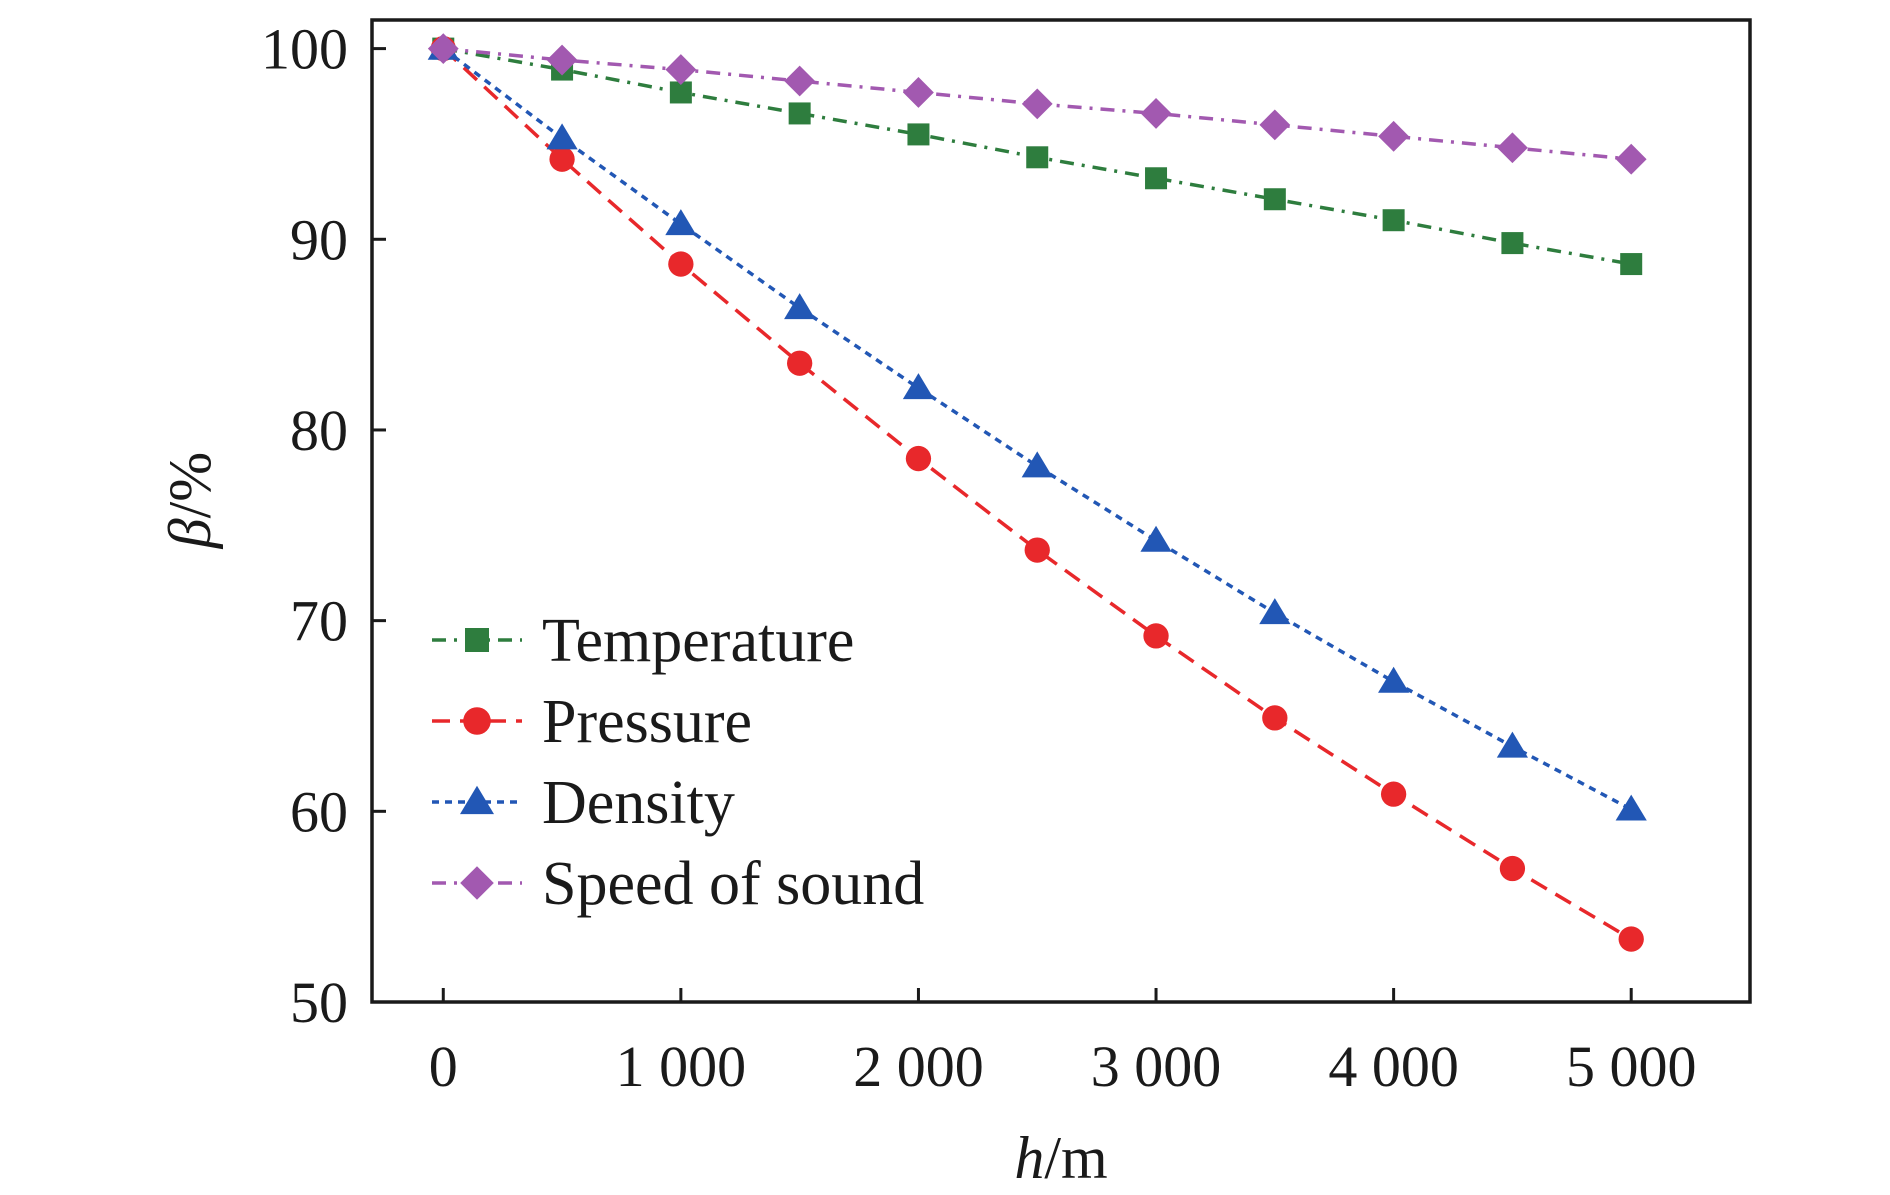 Image resolution: width=1890 pixels, height=1195 pixels. I want to click on legend-marker-density, so click(477, 800).